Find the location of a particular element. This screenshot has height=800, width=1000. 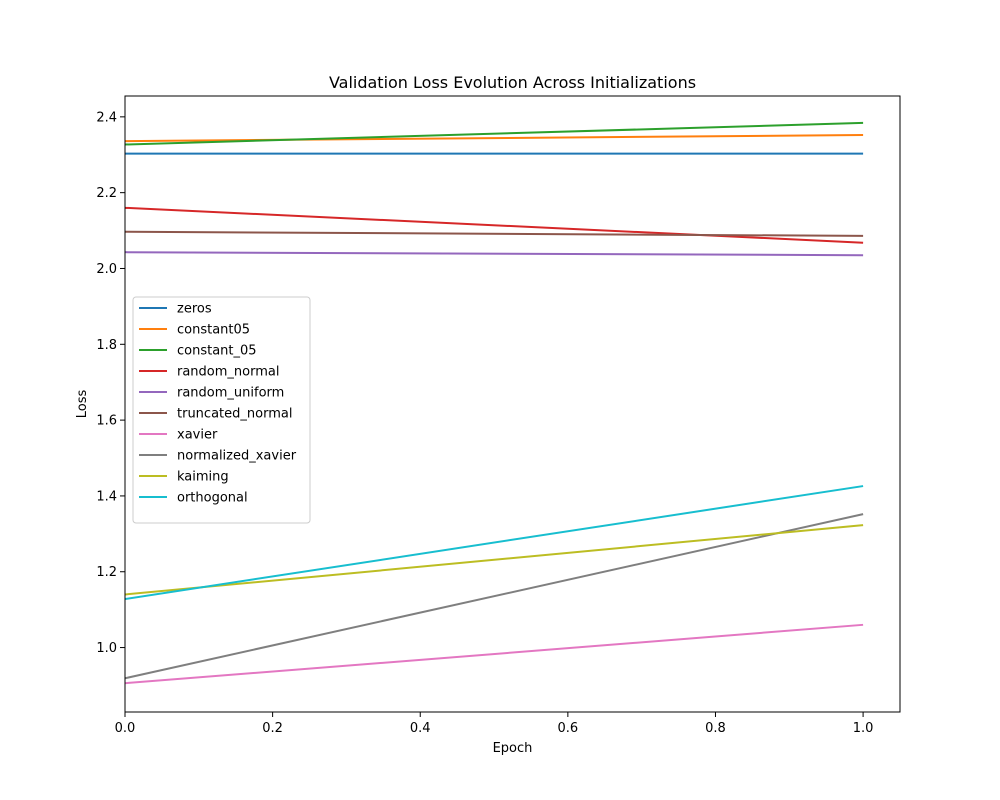

legend-box is located at coordinates (221, 410).